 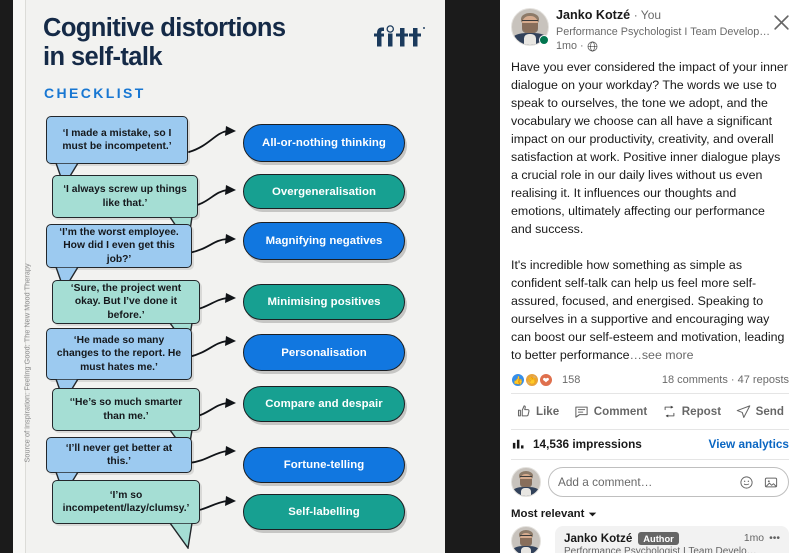 What do you see at coordinates (523, 411) in the screenshot?
I see `thumbs-up-icon` at bounding box center [523, 411].